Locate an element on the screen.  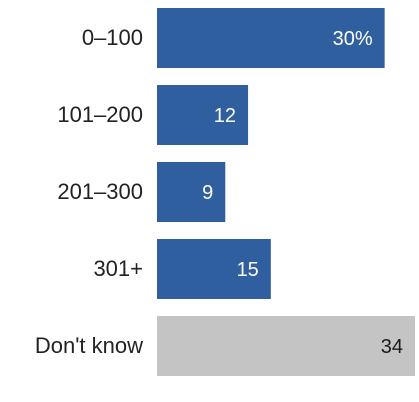
value-label-301: 15 is located at coordinates (248, 270).